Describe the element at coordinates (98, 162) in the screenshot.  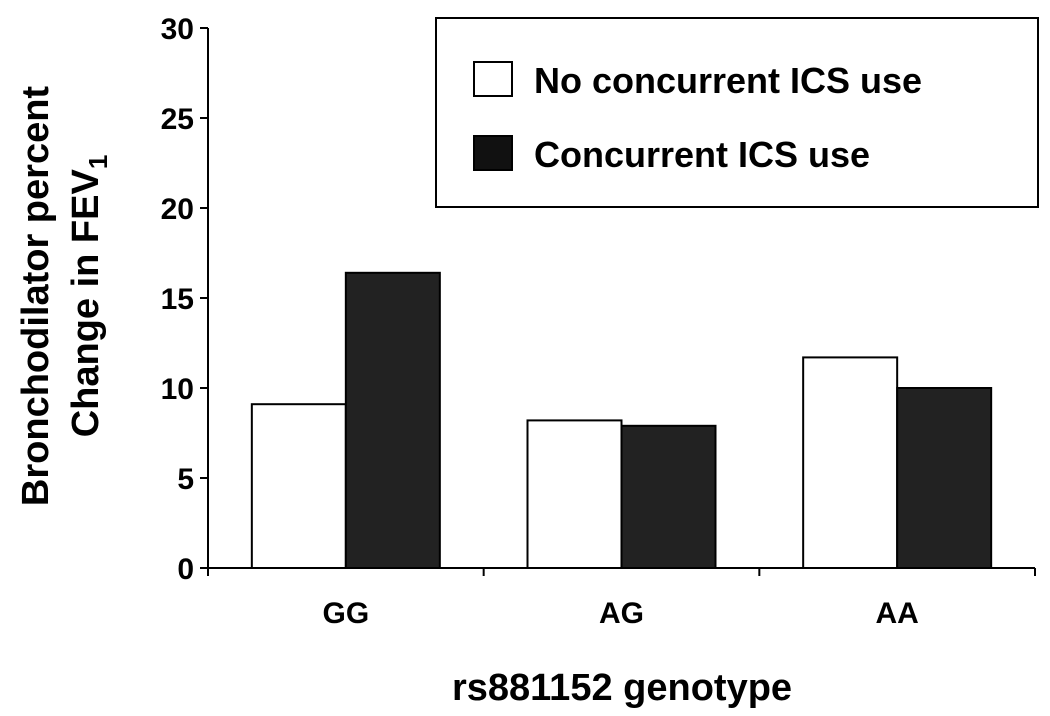
I see `y-axis-title-subscript: 1` at that location.